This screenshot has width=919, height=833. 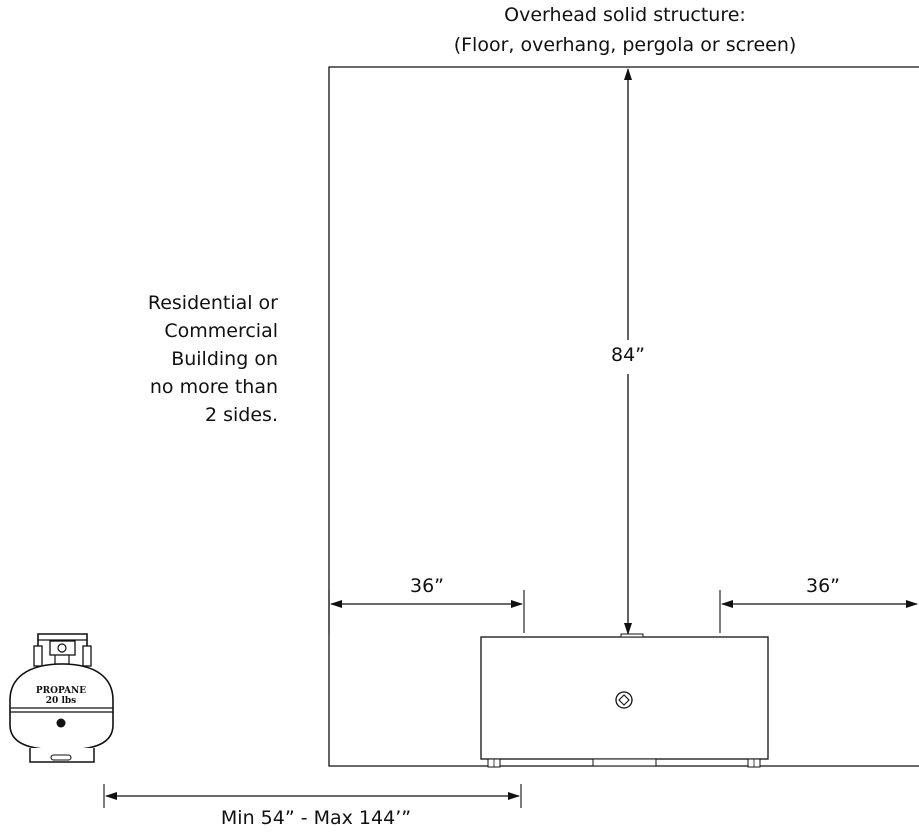 I want to click on fire-table-body, so click(x=624, y=698).